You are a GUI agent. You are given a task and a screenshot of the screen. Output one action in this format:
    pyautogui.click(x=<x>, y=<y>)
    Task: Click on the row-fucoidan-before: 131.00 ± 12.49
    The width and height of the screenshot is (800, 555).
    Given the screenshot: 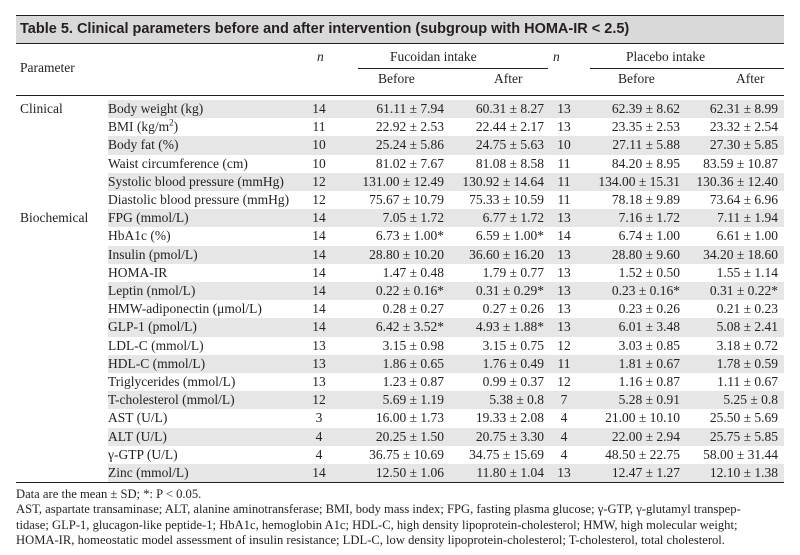 What is the action you would take?
    pyautogui.click(x=391, y=182)
    